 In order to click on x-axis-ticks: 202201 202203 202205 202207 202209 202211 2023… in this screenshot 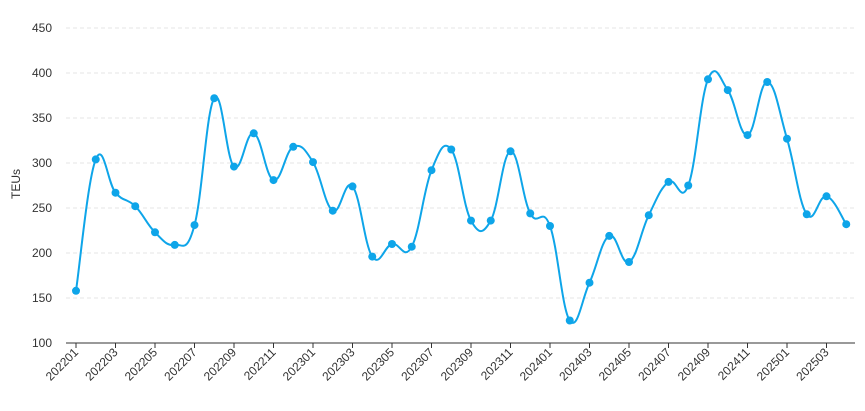, I will do `click(437, 363)`.